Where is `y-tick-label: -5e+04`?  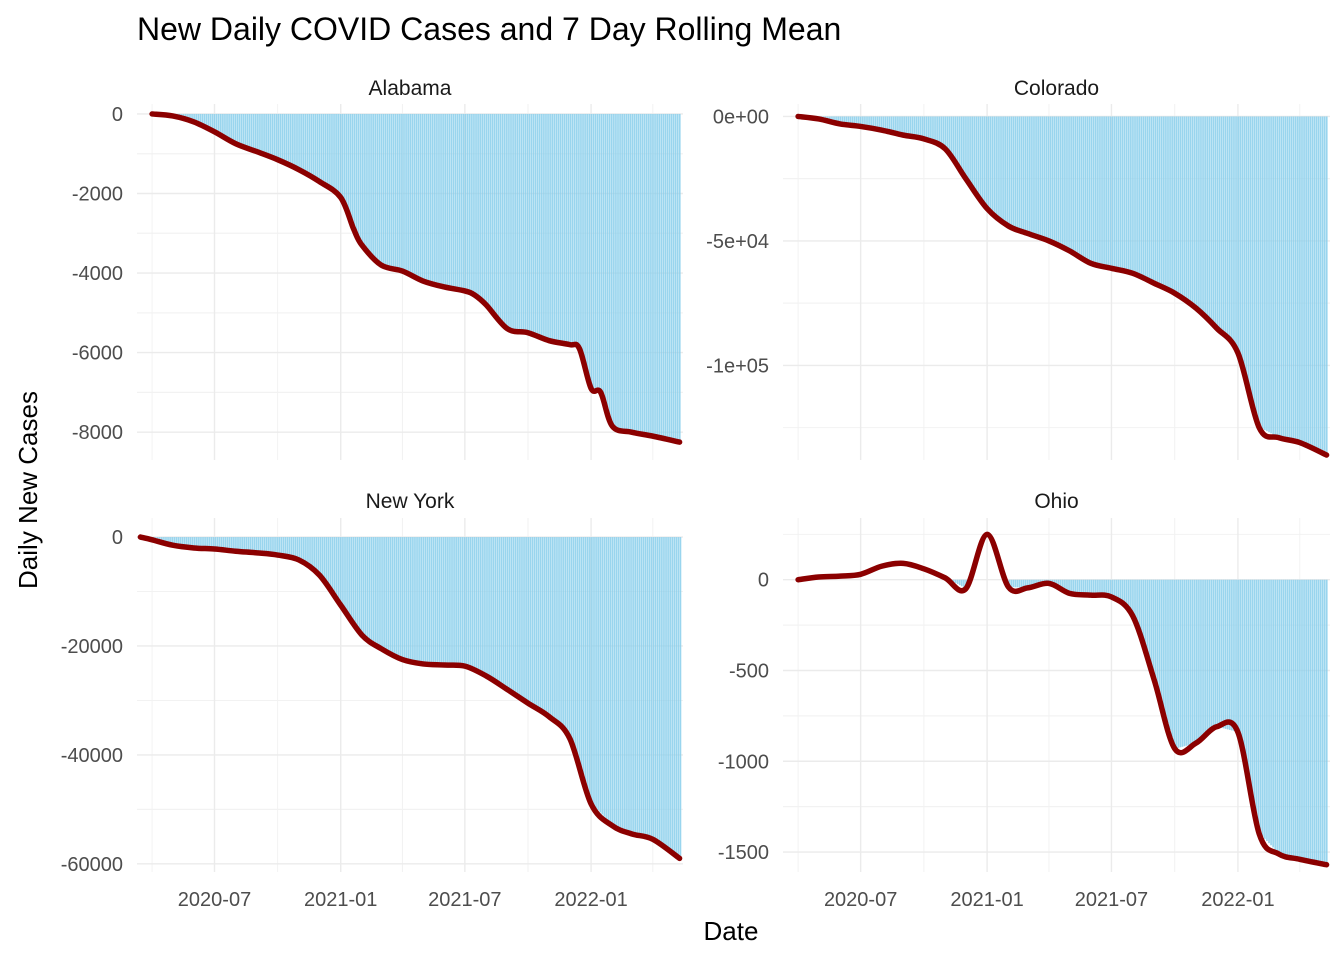
y-tick-label: -5e+04 is located at coordinates (737, 242).